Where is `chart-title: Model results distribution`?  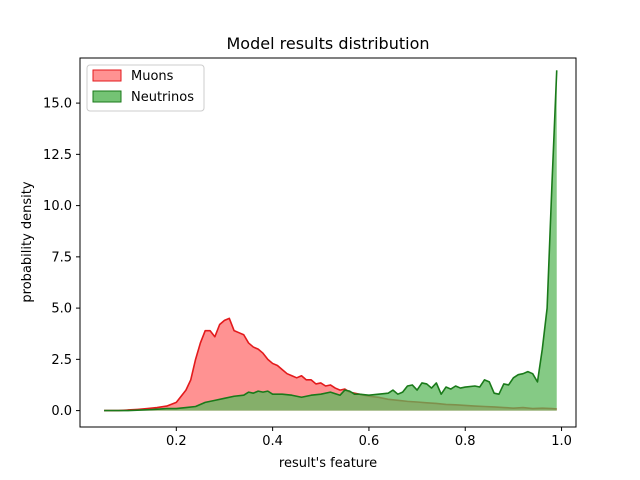
chart-title: Model results distribution is located at coordinates (328, 43).